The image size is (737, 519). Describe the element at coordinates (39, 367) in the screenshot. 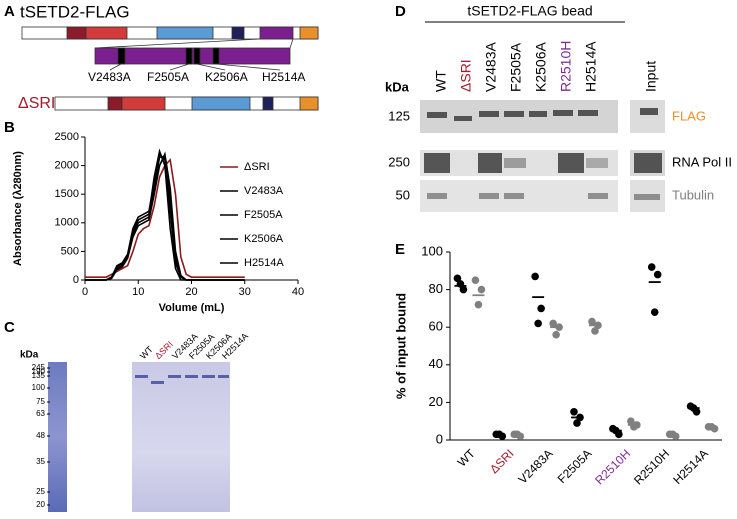

I see `marker-label: 245` at that location.